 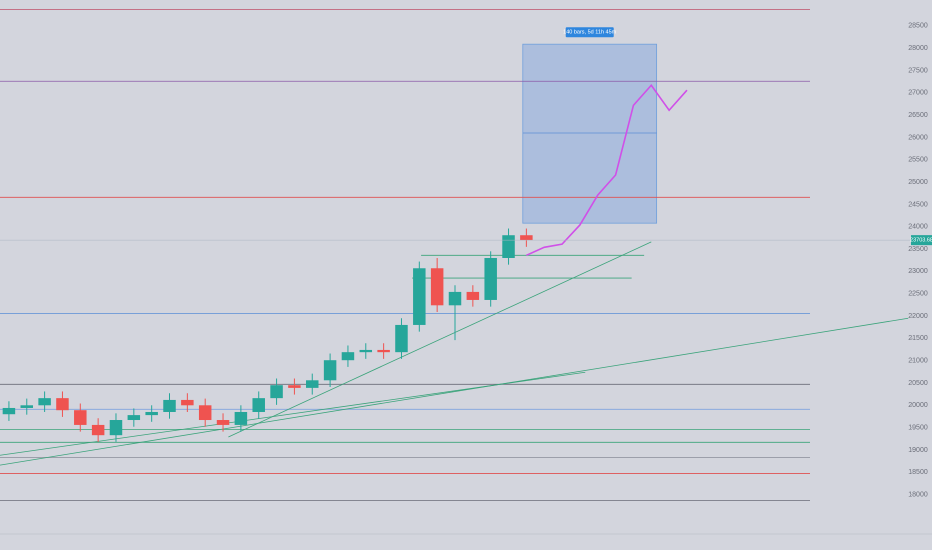 I want to click on y-tick-label: 18500, so click(x=918, y=472).